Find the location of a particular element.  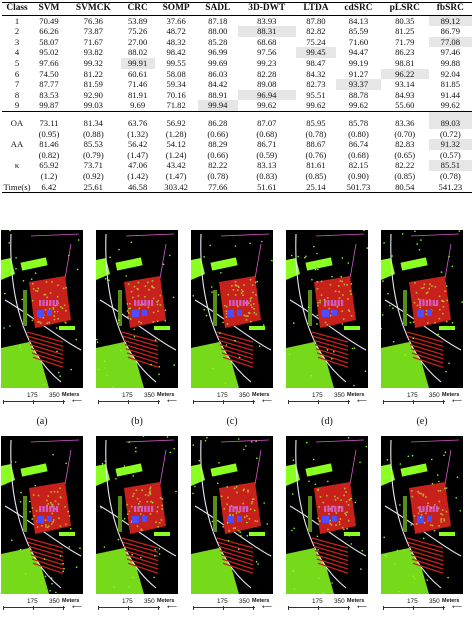

table-cell: (0.88) is located at coordinates (93, 133).